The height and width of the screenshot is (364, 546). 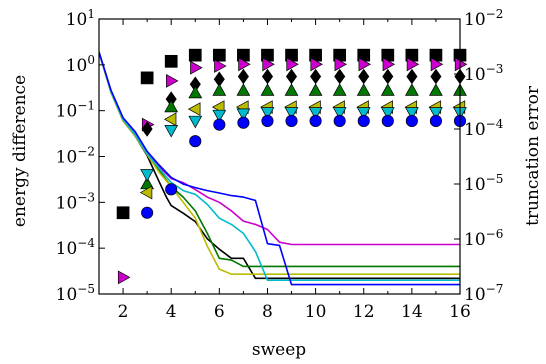 I want to click on x-tick-label-4: 10, so click(x=316, y=312).